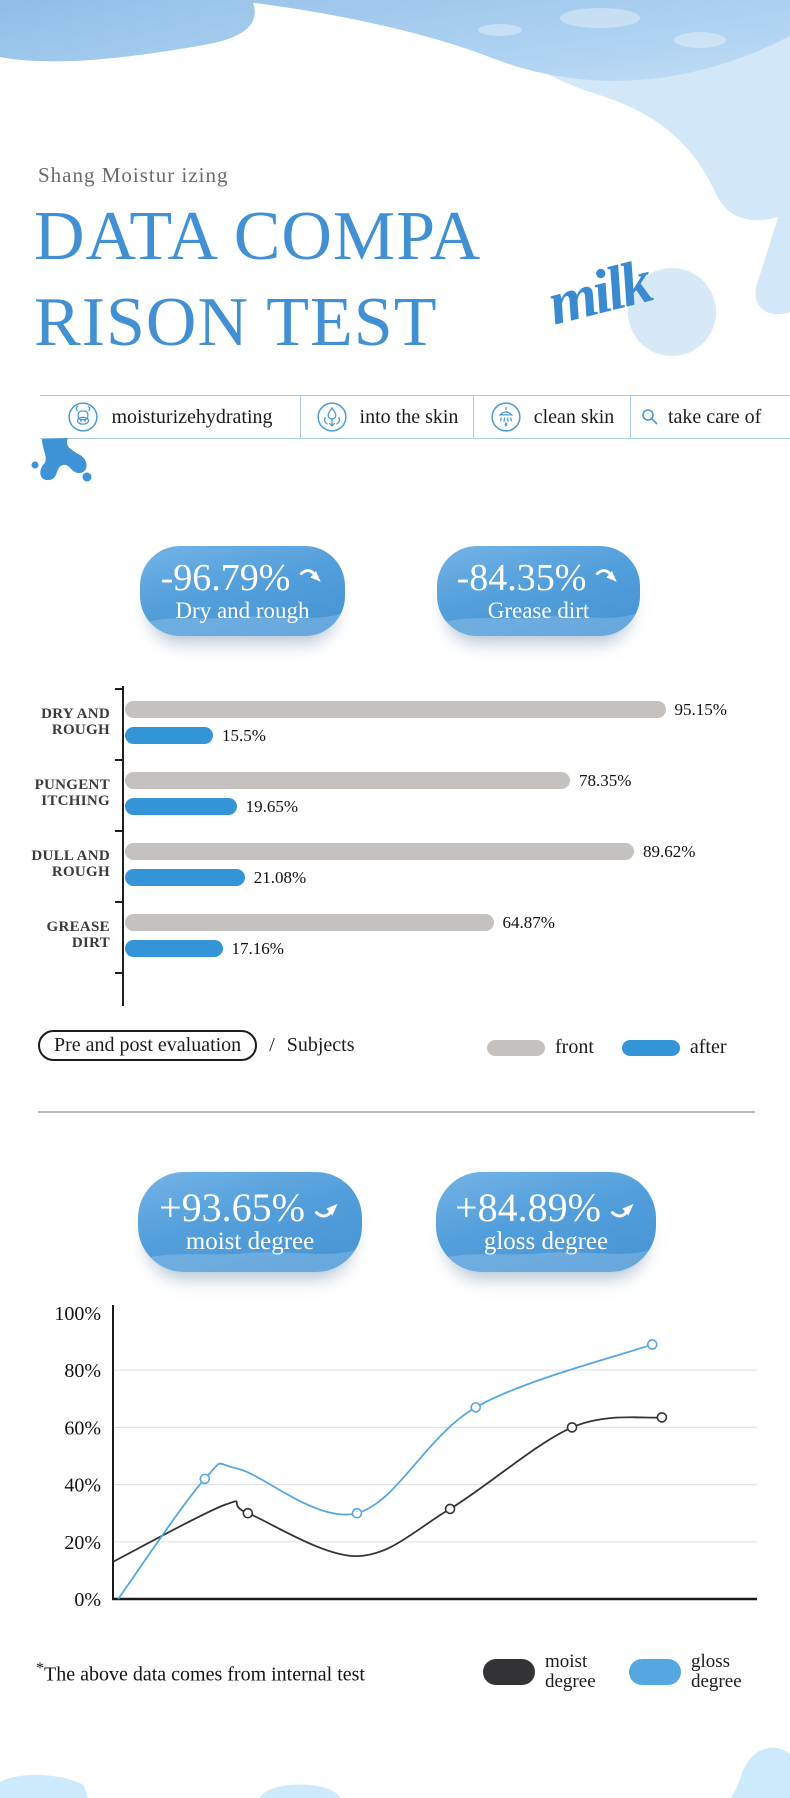  Describe the element at coordinates (78, 935) in the screenshot. I see `bar-category-label: GREASE DIRT` at that location.